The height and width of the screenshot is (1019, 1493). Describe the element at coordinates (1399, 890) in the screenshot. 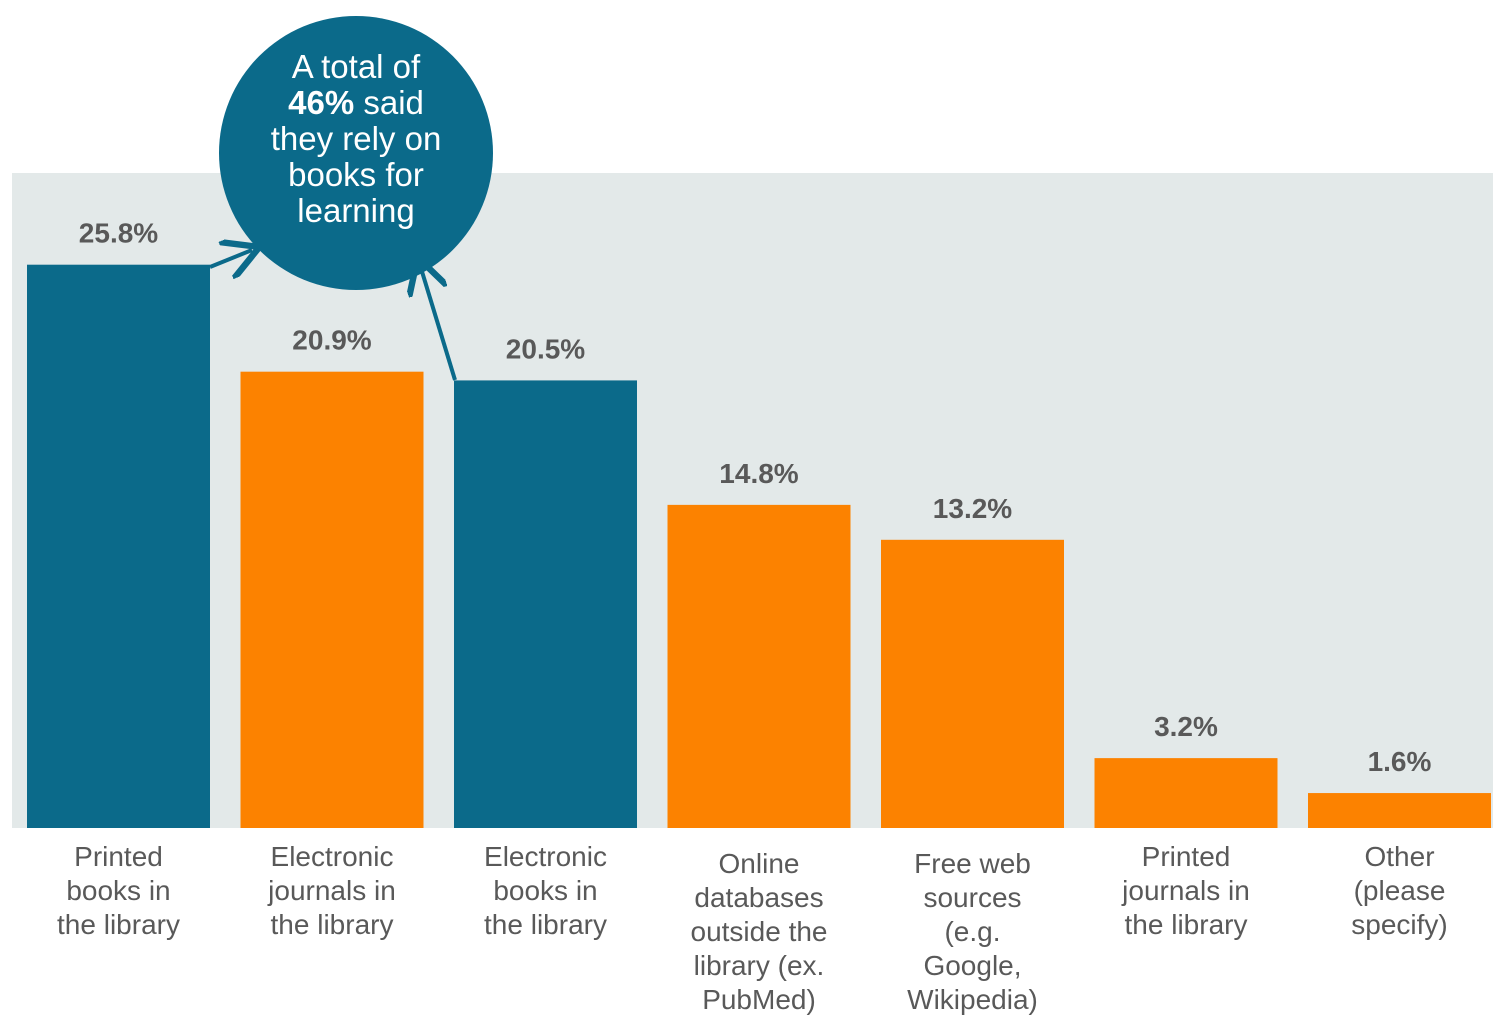

I see `category-label-7: Other (please specify)` at that location.